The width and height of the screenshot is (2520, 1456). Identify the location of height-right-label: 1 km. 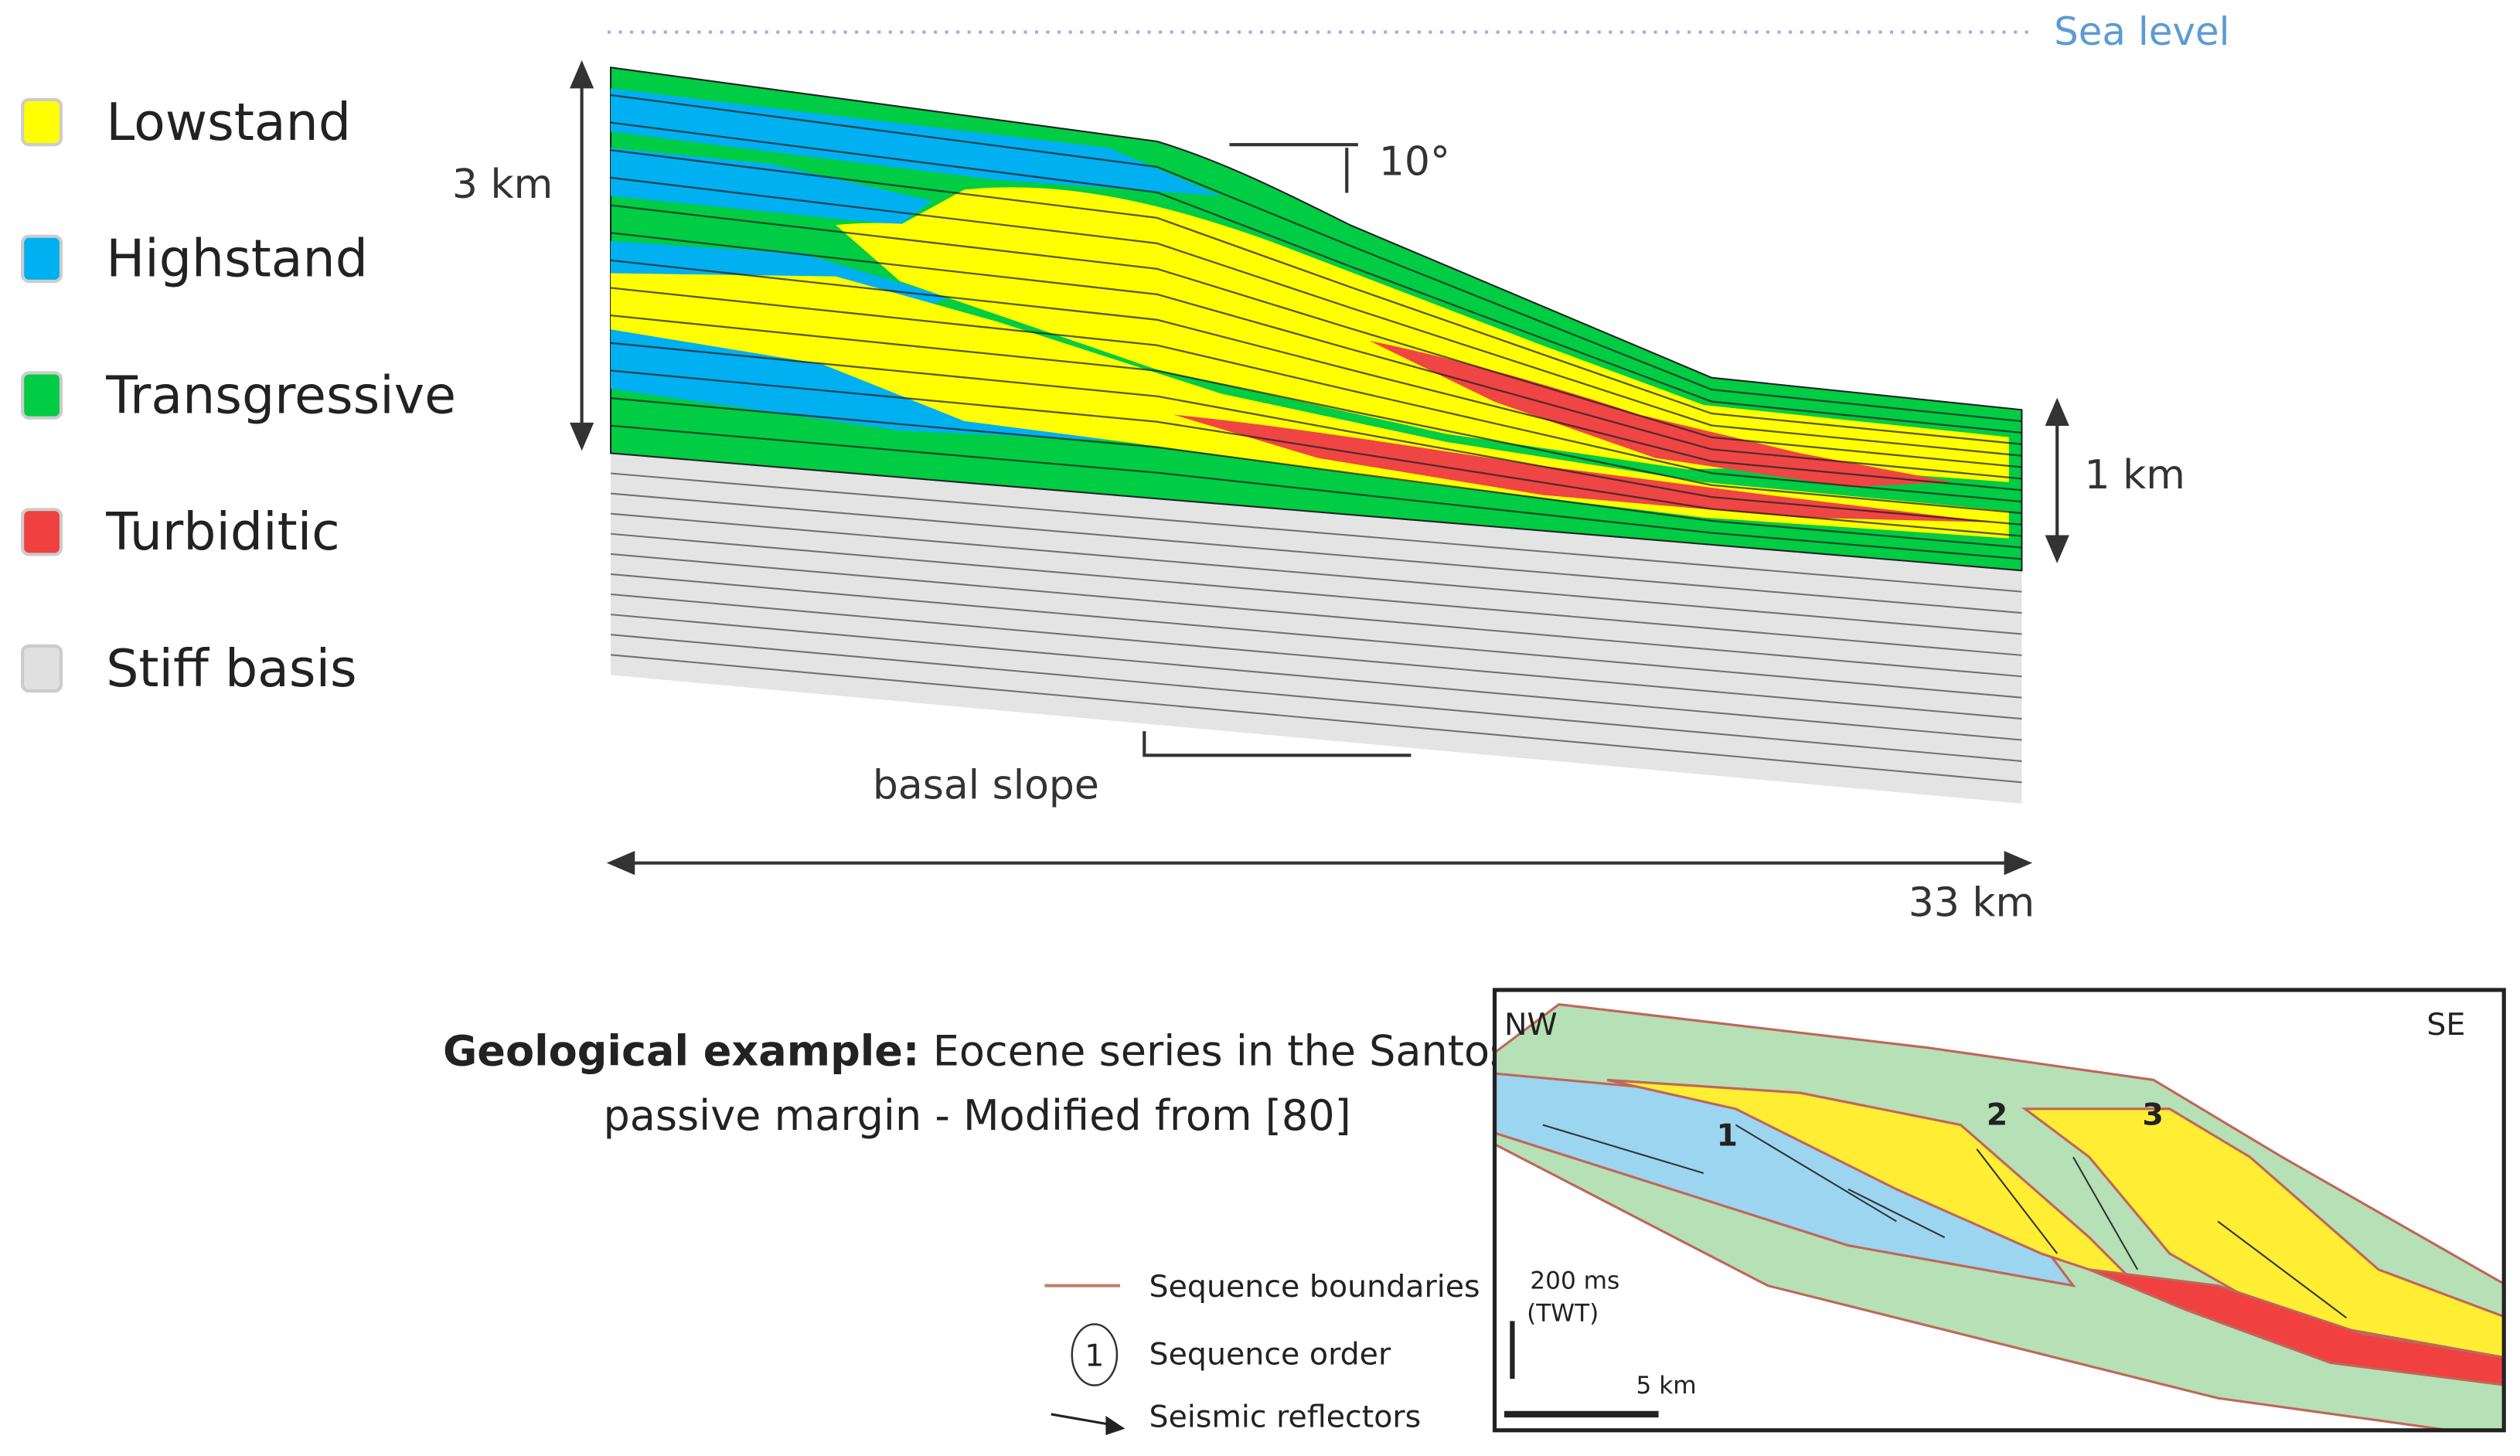
(2135, 475).